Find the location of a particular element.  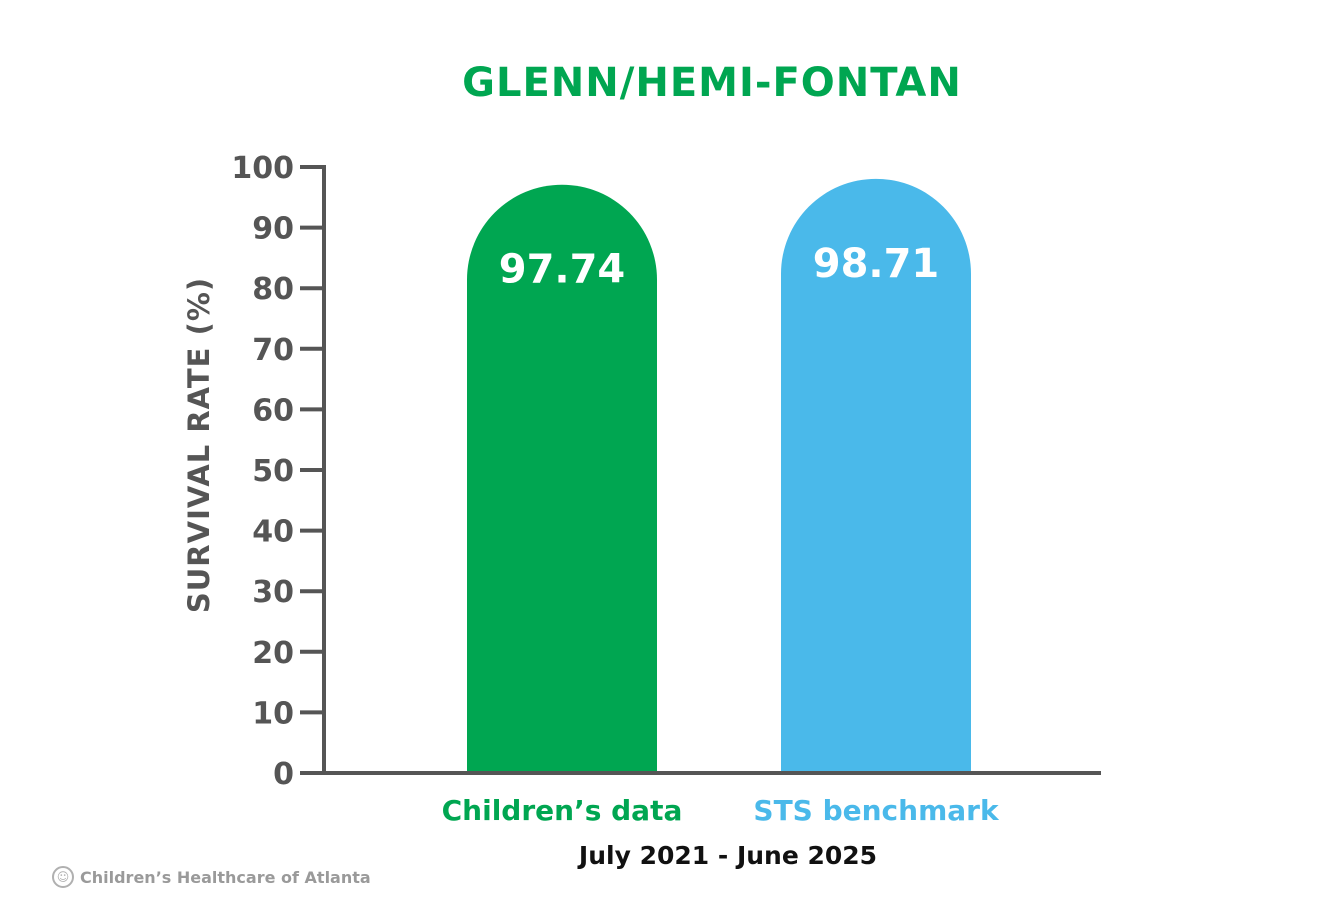

childrens-healthcare-logo-icon: ☺ is located at coordinates (63, 877).